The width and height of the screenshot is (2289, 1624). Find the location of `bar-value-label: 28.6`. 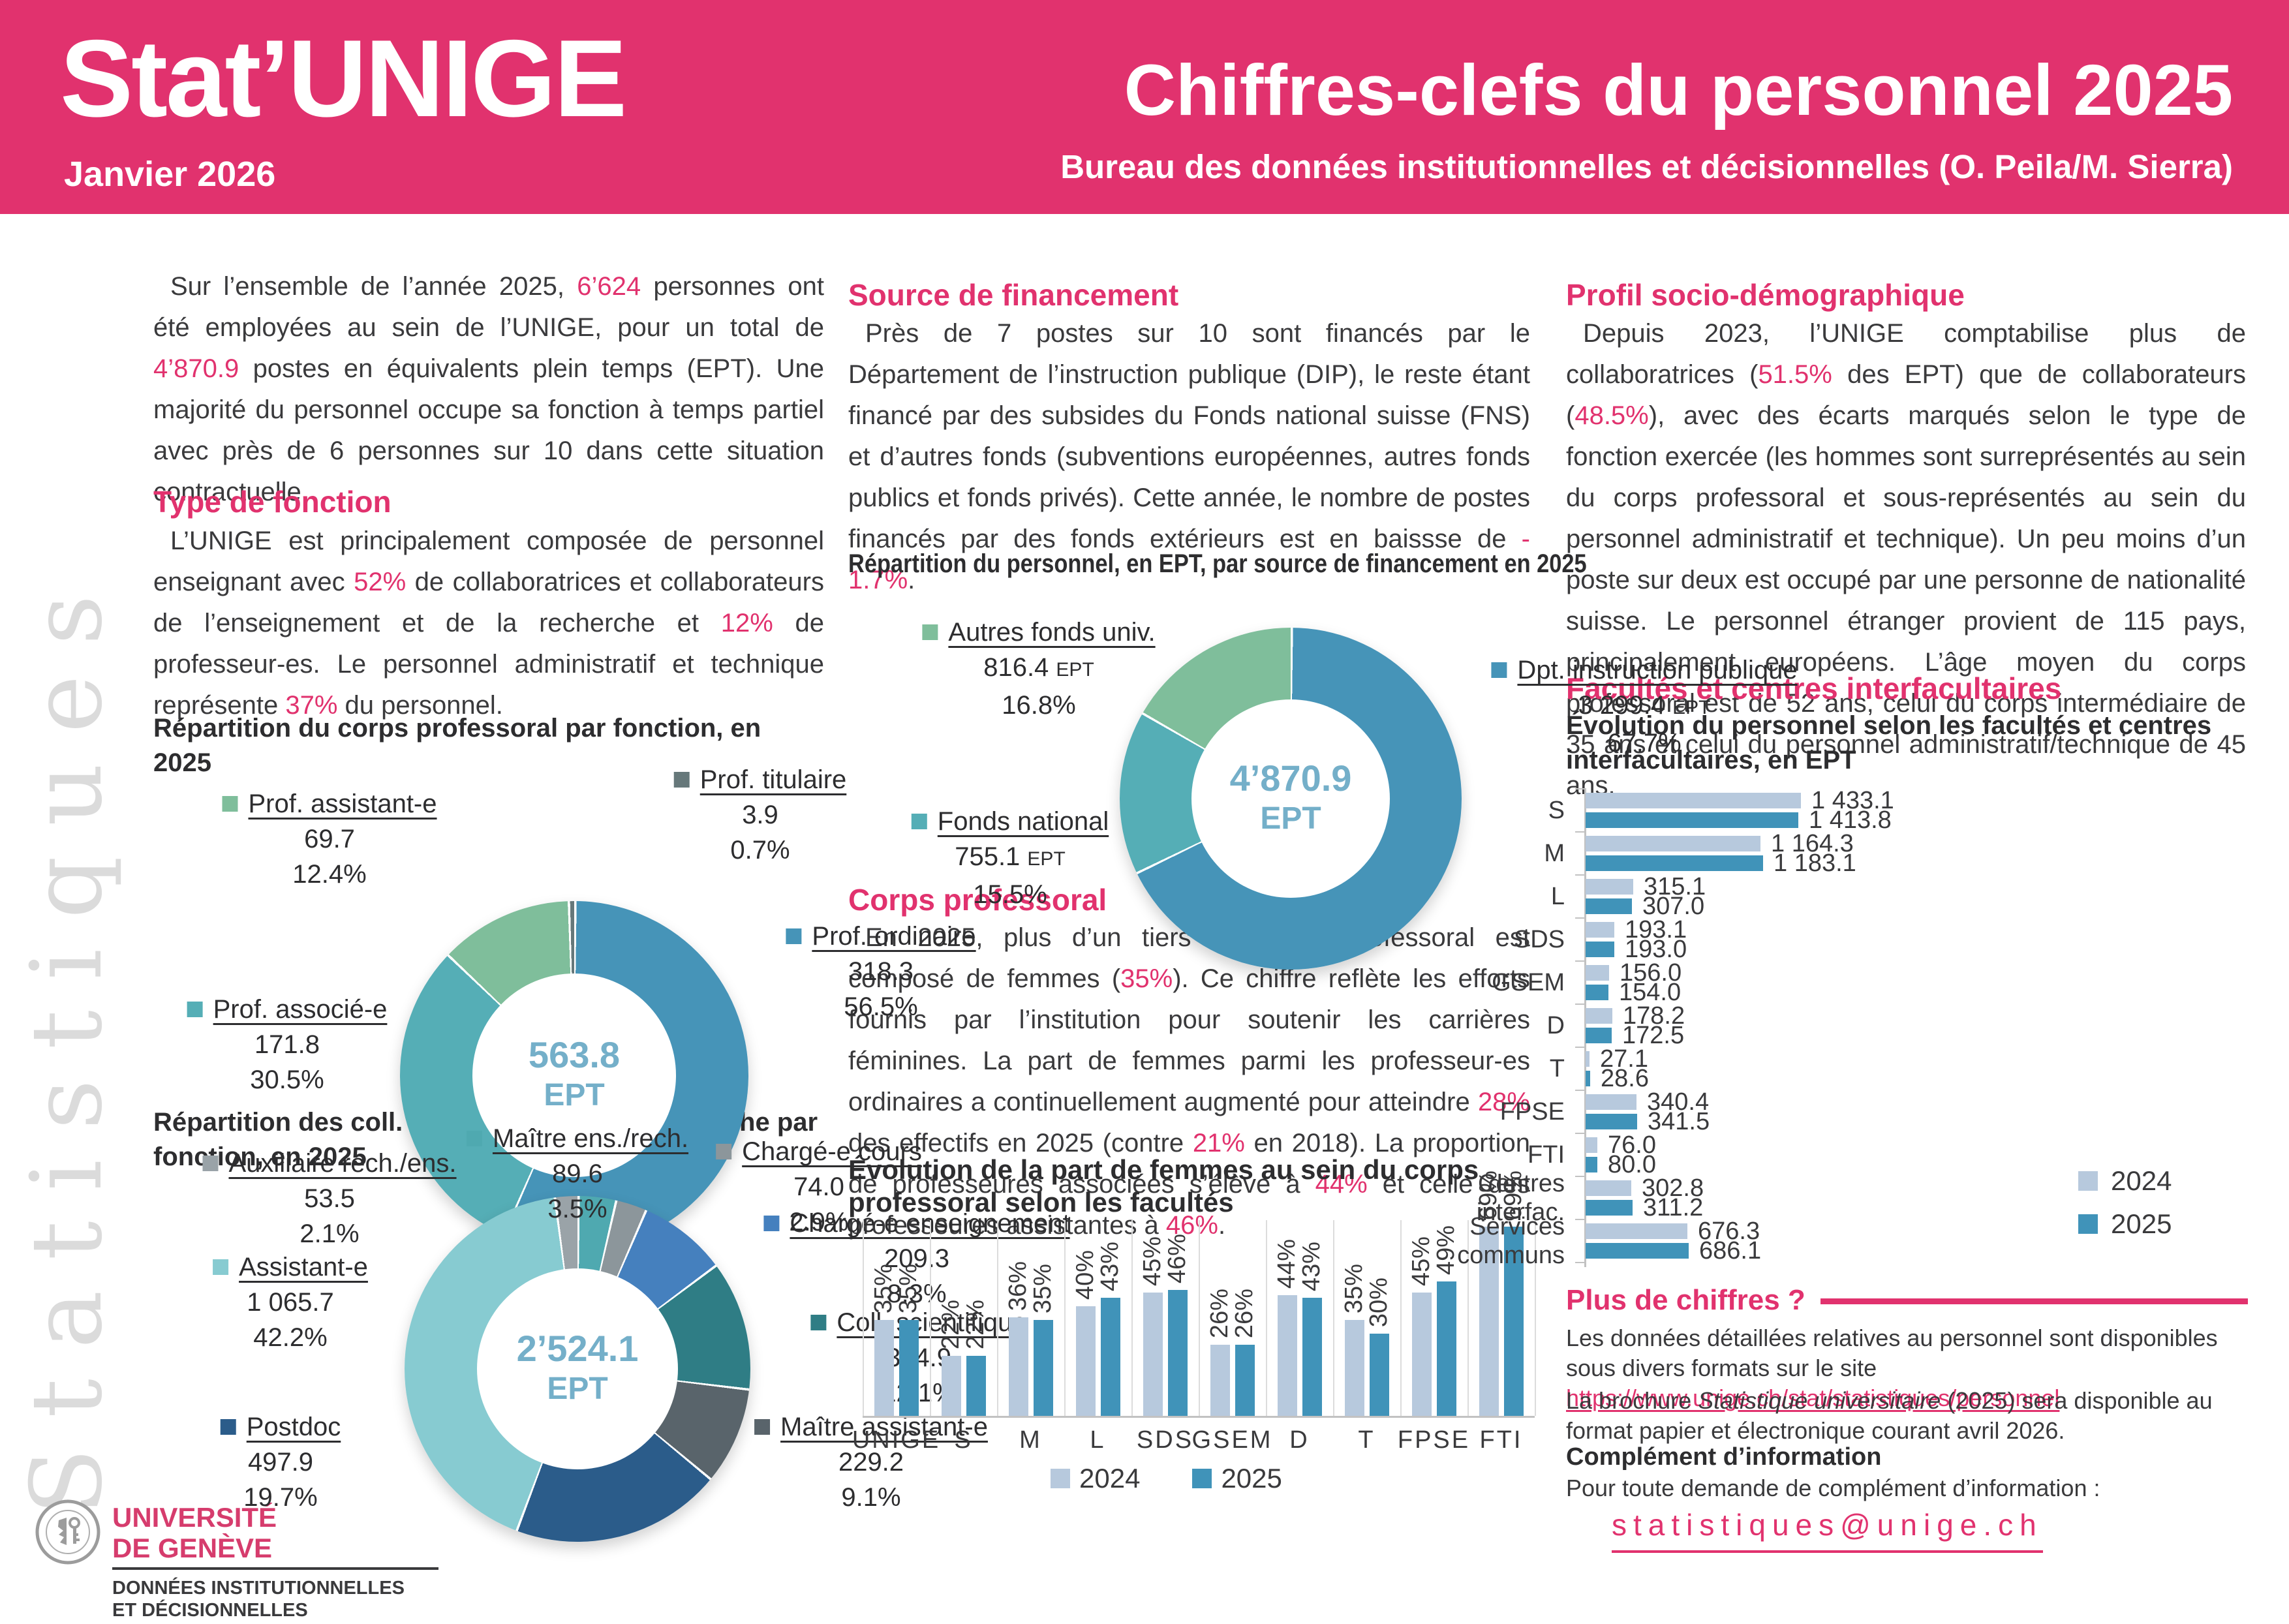

bar-value-label: 28.6 is located at coordinates (1625, 1078).